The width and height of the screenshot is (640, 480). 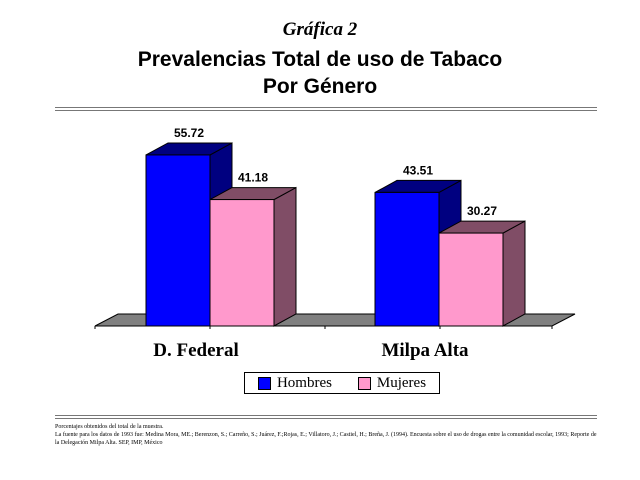 I want to click on bar-mujeres-dfederal, so click(x=242, y=263).